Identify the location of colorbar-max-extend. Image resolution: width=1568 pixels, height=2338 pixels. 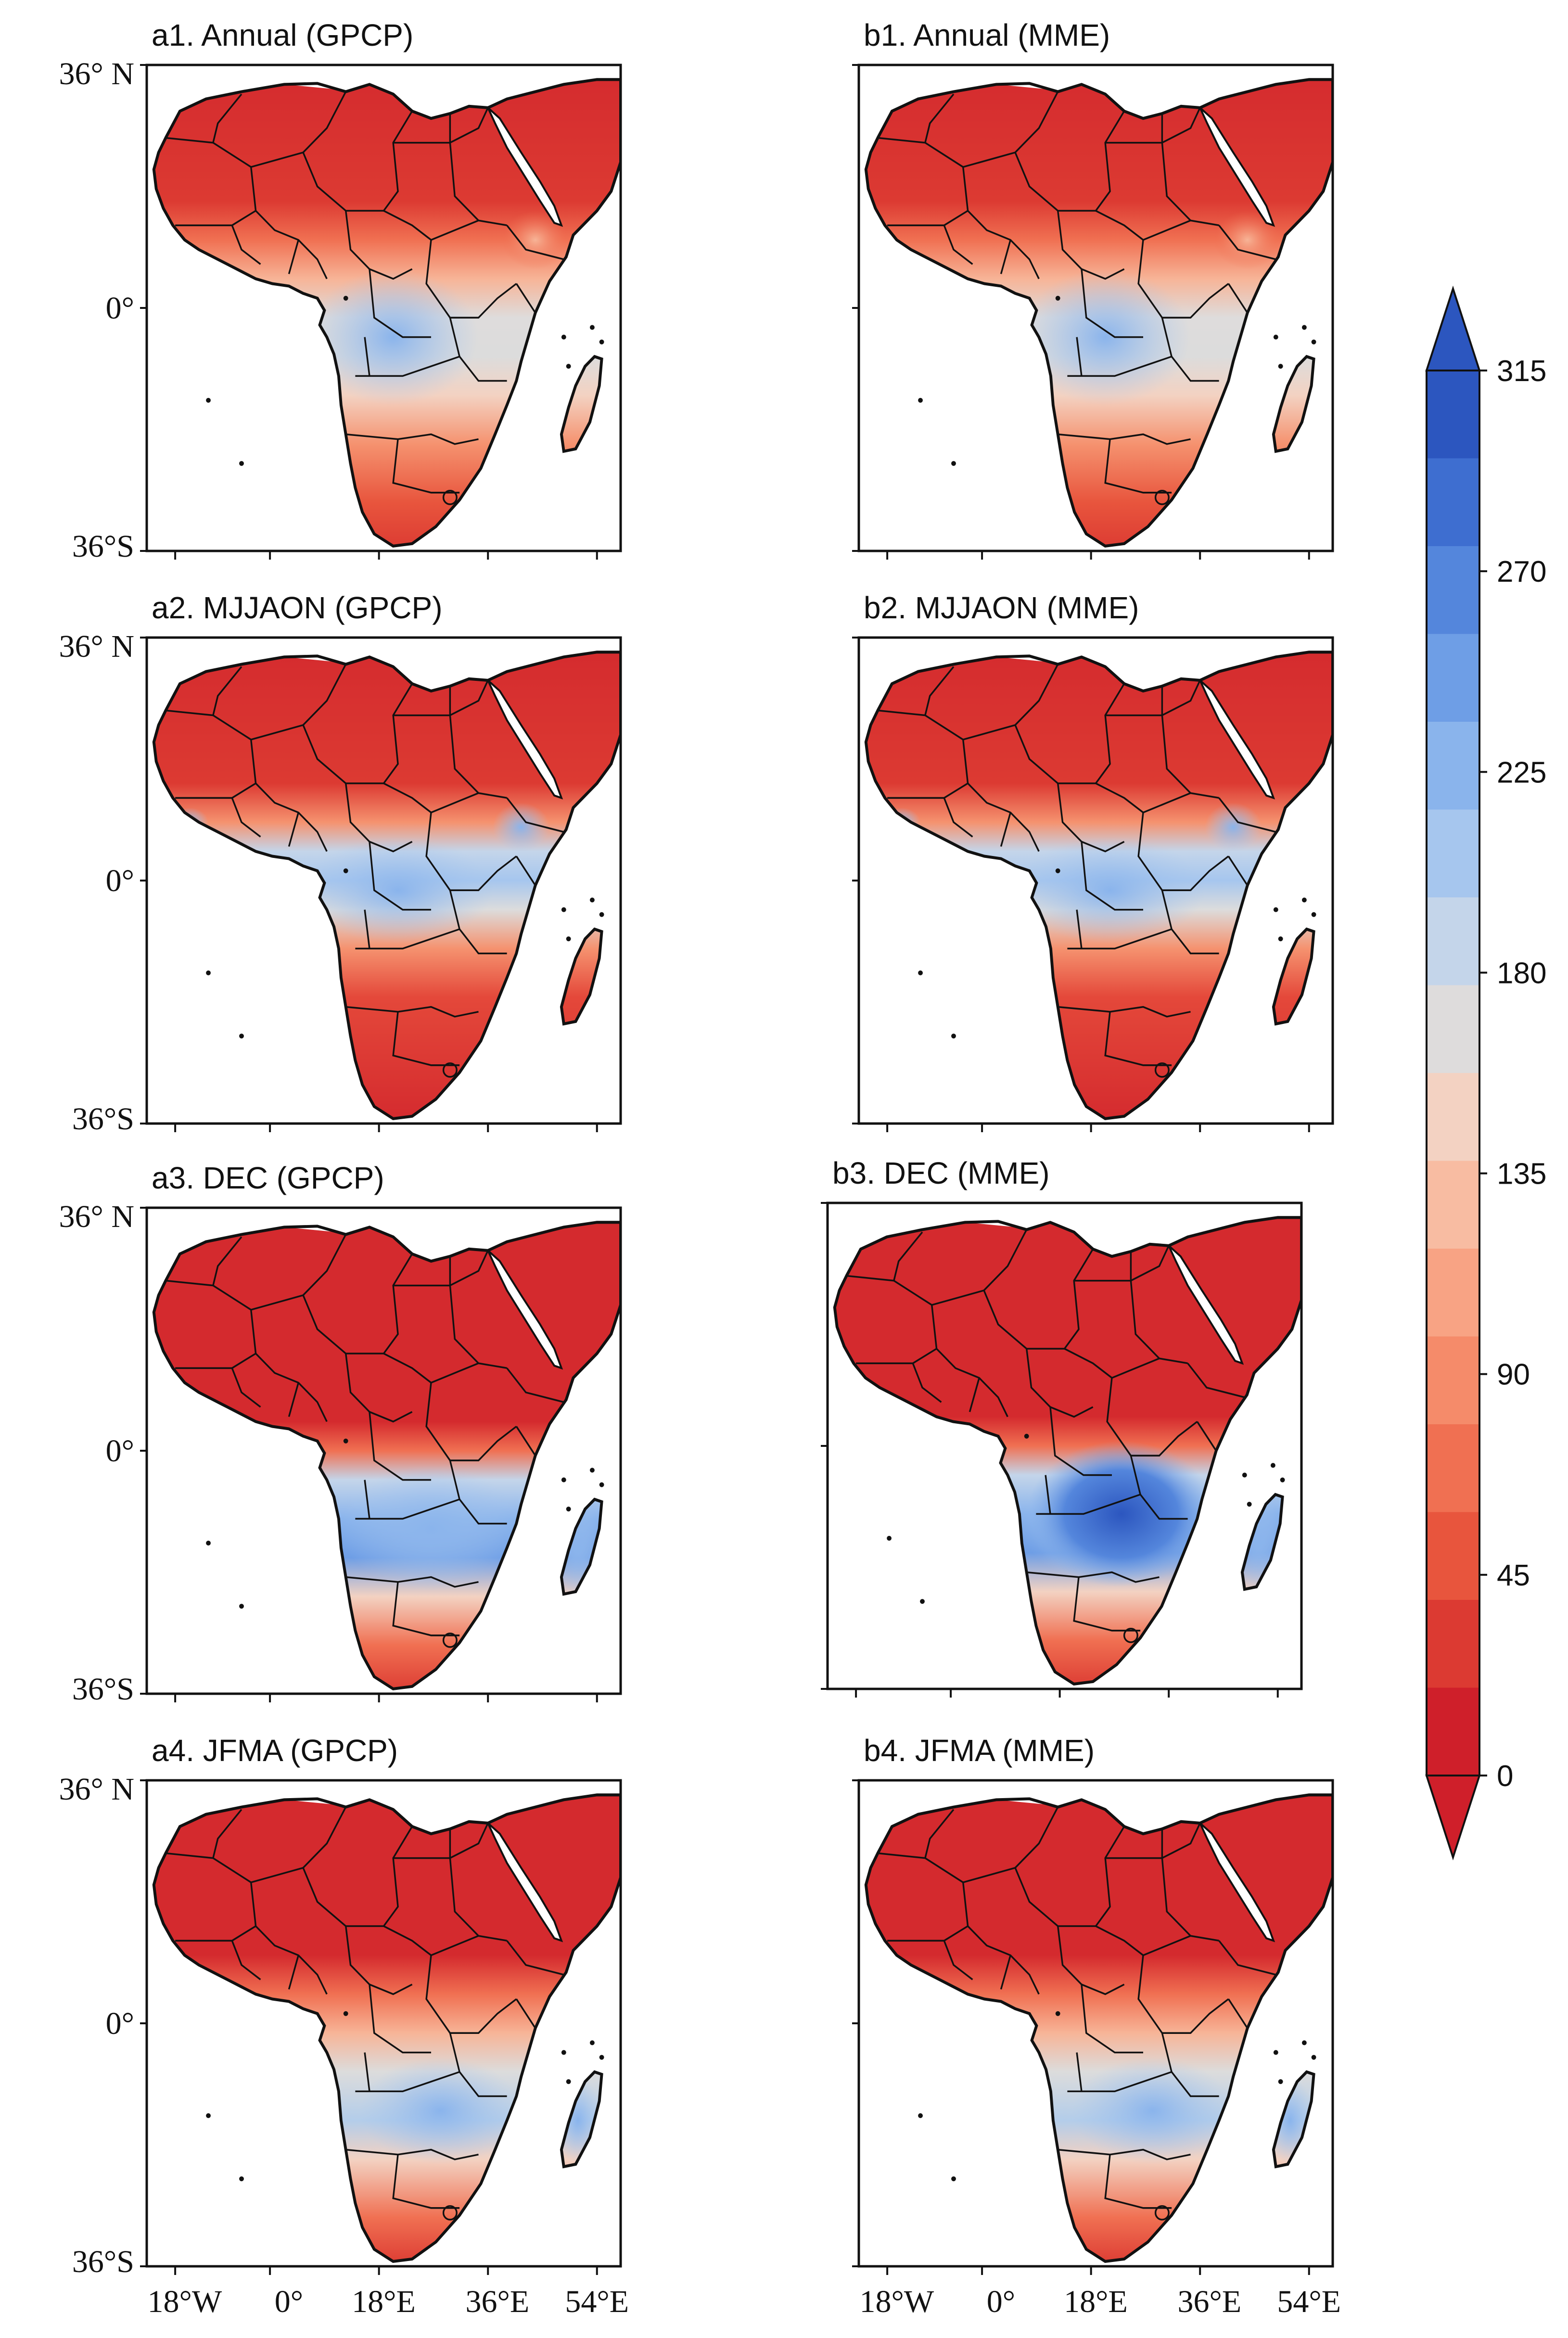
(1453, 328).